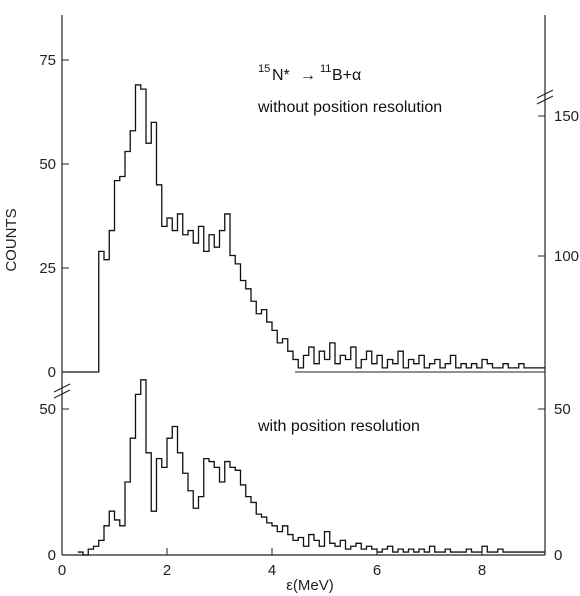 The height and width of the screenshot is (596, 580). I want to click on bottom-panel-label: with position resolution, so click(338, 426).